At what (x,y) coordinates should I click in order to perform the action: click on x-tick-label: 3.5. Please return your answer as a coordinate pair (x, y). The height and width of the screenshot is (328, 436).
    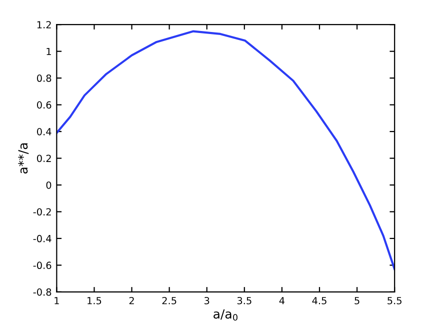
    Looking at the image, I should click on (244, 300).